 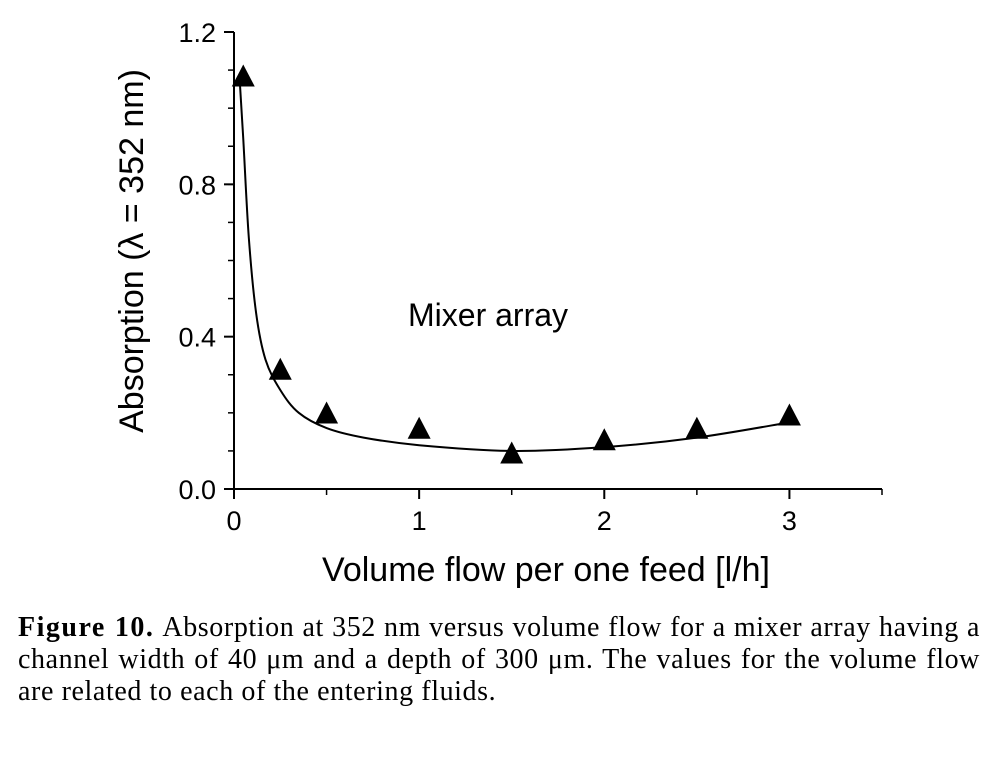 What do you see at coordinates (197, 185) in the screenshot?
I see `y-tick-label: 0.8` at bounding box center [197, 185].